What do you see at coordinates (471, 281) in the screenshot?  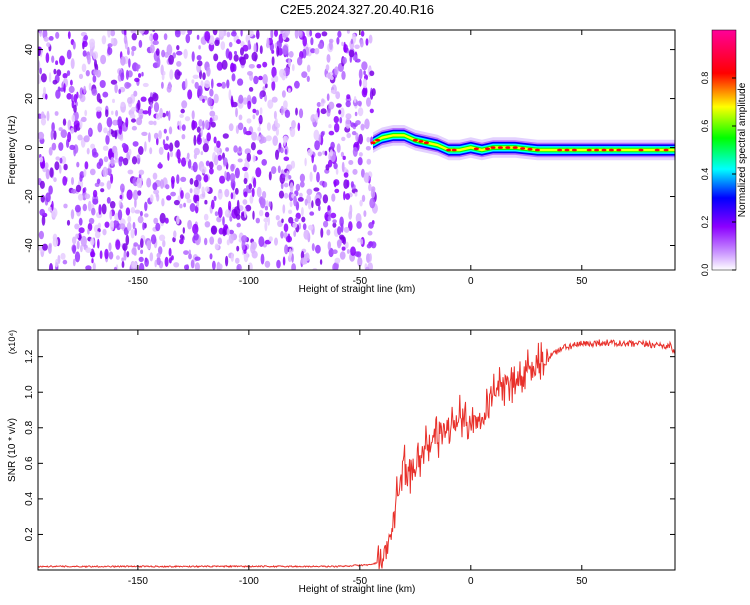 I see `spectrogram-x-tick-label: 0` at bounding box center [471, 281].